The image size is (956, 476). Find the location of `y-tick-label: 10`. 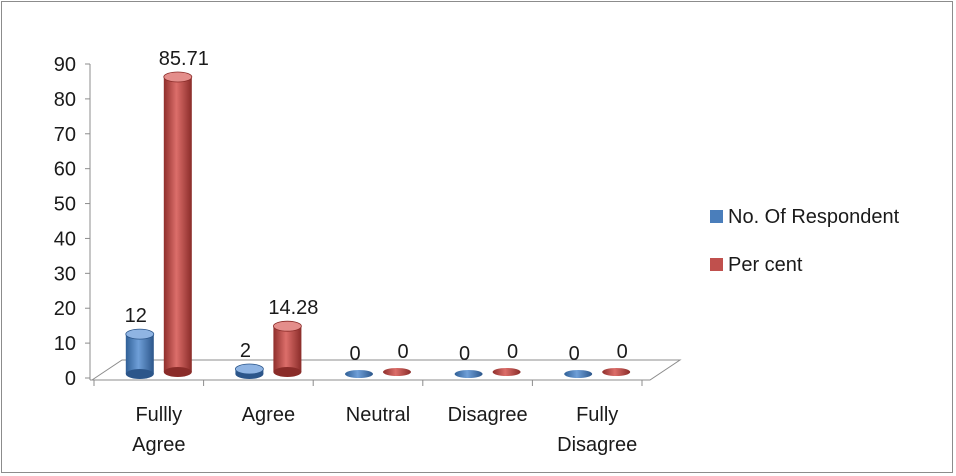

y-tick-label: 10 is located at coordinates (65, 344).